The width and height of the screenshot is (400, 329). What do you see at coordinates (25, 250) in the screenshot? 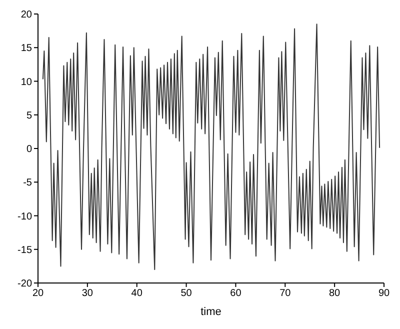
I see `y-tick-label: -15` at bounding box center [25, 250].